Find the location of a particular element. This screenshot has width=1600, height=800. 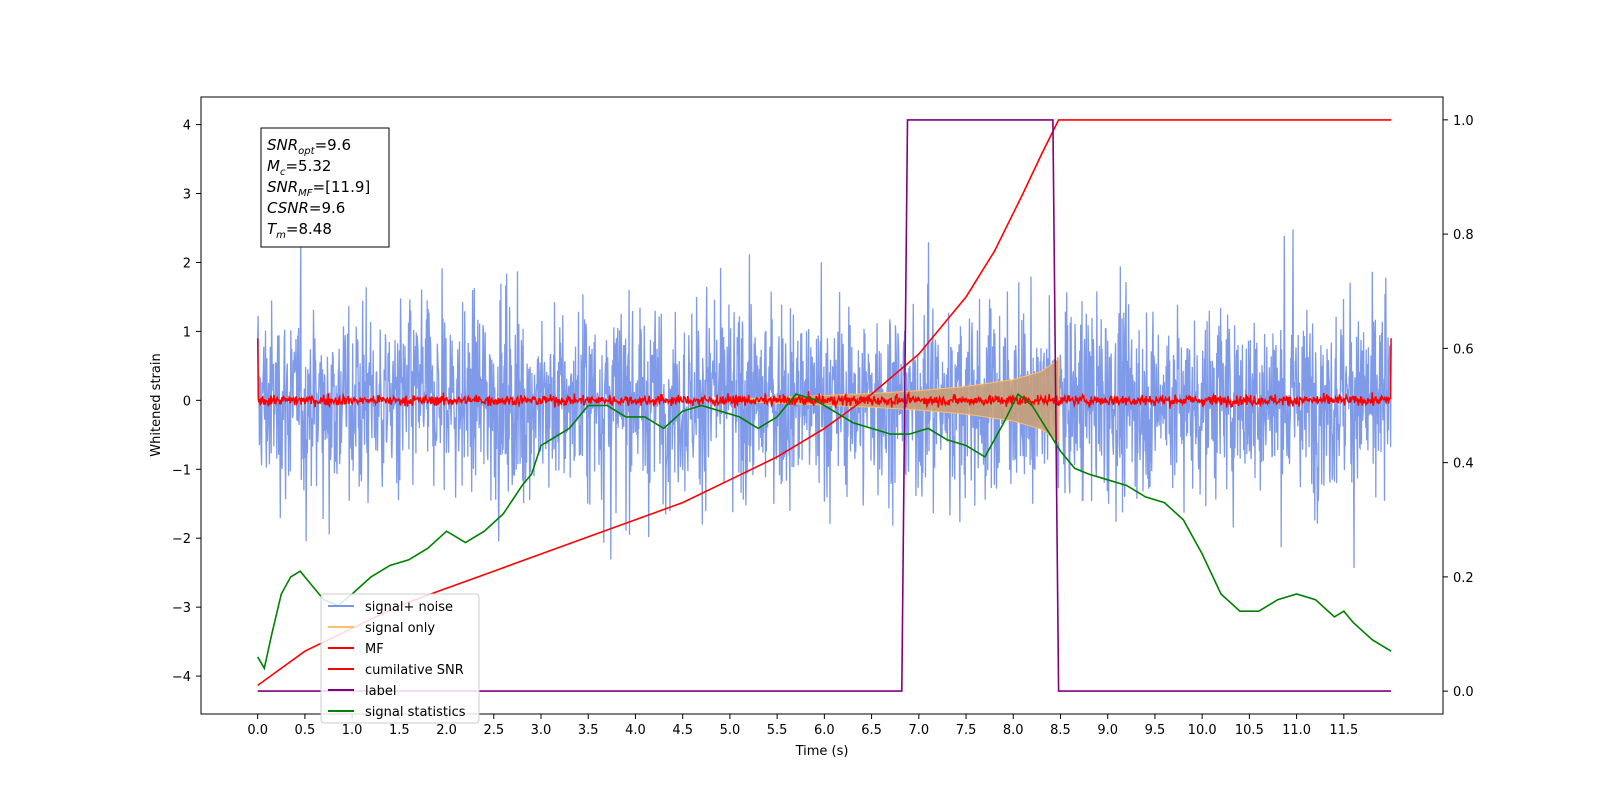

legend-label: cumilative SNR is located at coordinates (414, 670).